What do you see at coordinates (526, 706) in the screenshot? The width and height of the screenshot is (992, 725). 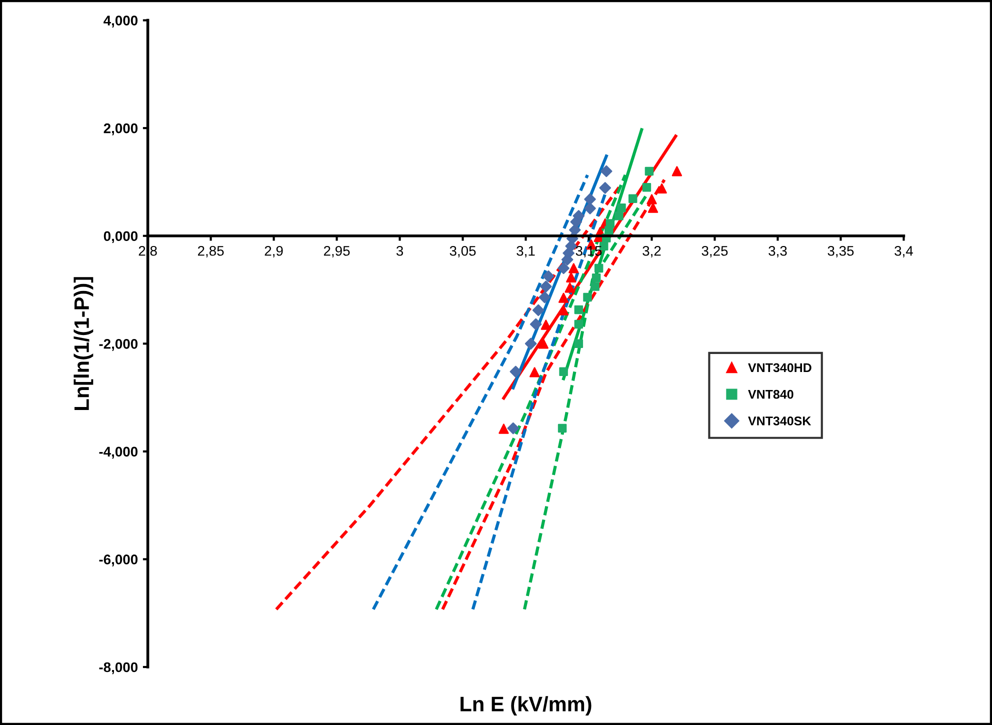 I see `x-axis-title: Ln E (kV/mm)` at bounding box center [526, 706].